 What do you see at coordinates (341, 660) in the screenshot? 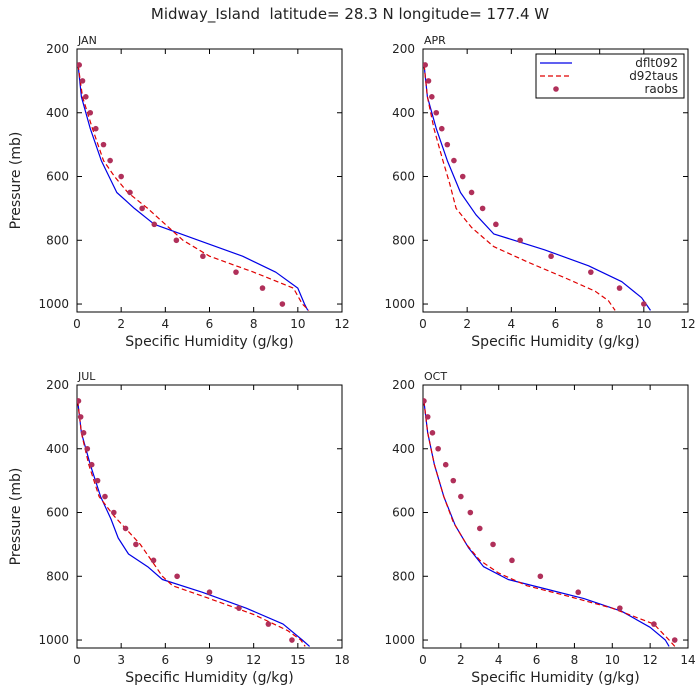
I see `x-tick-label: 18` at bounding box center [341, 660].